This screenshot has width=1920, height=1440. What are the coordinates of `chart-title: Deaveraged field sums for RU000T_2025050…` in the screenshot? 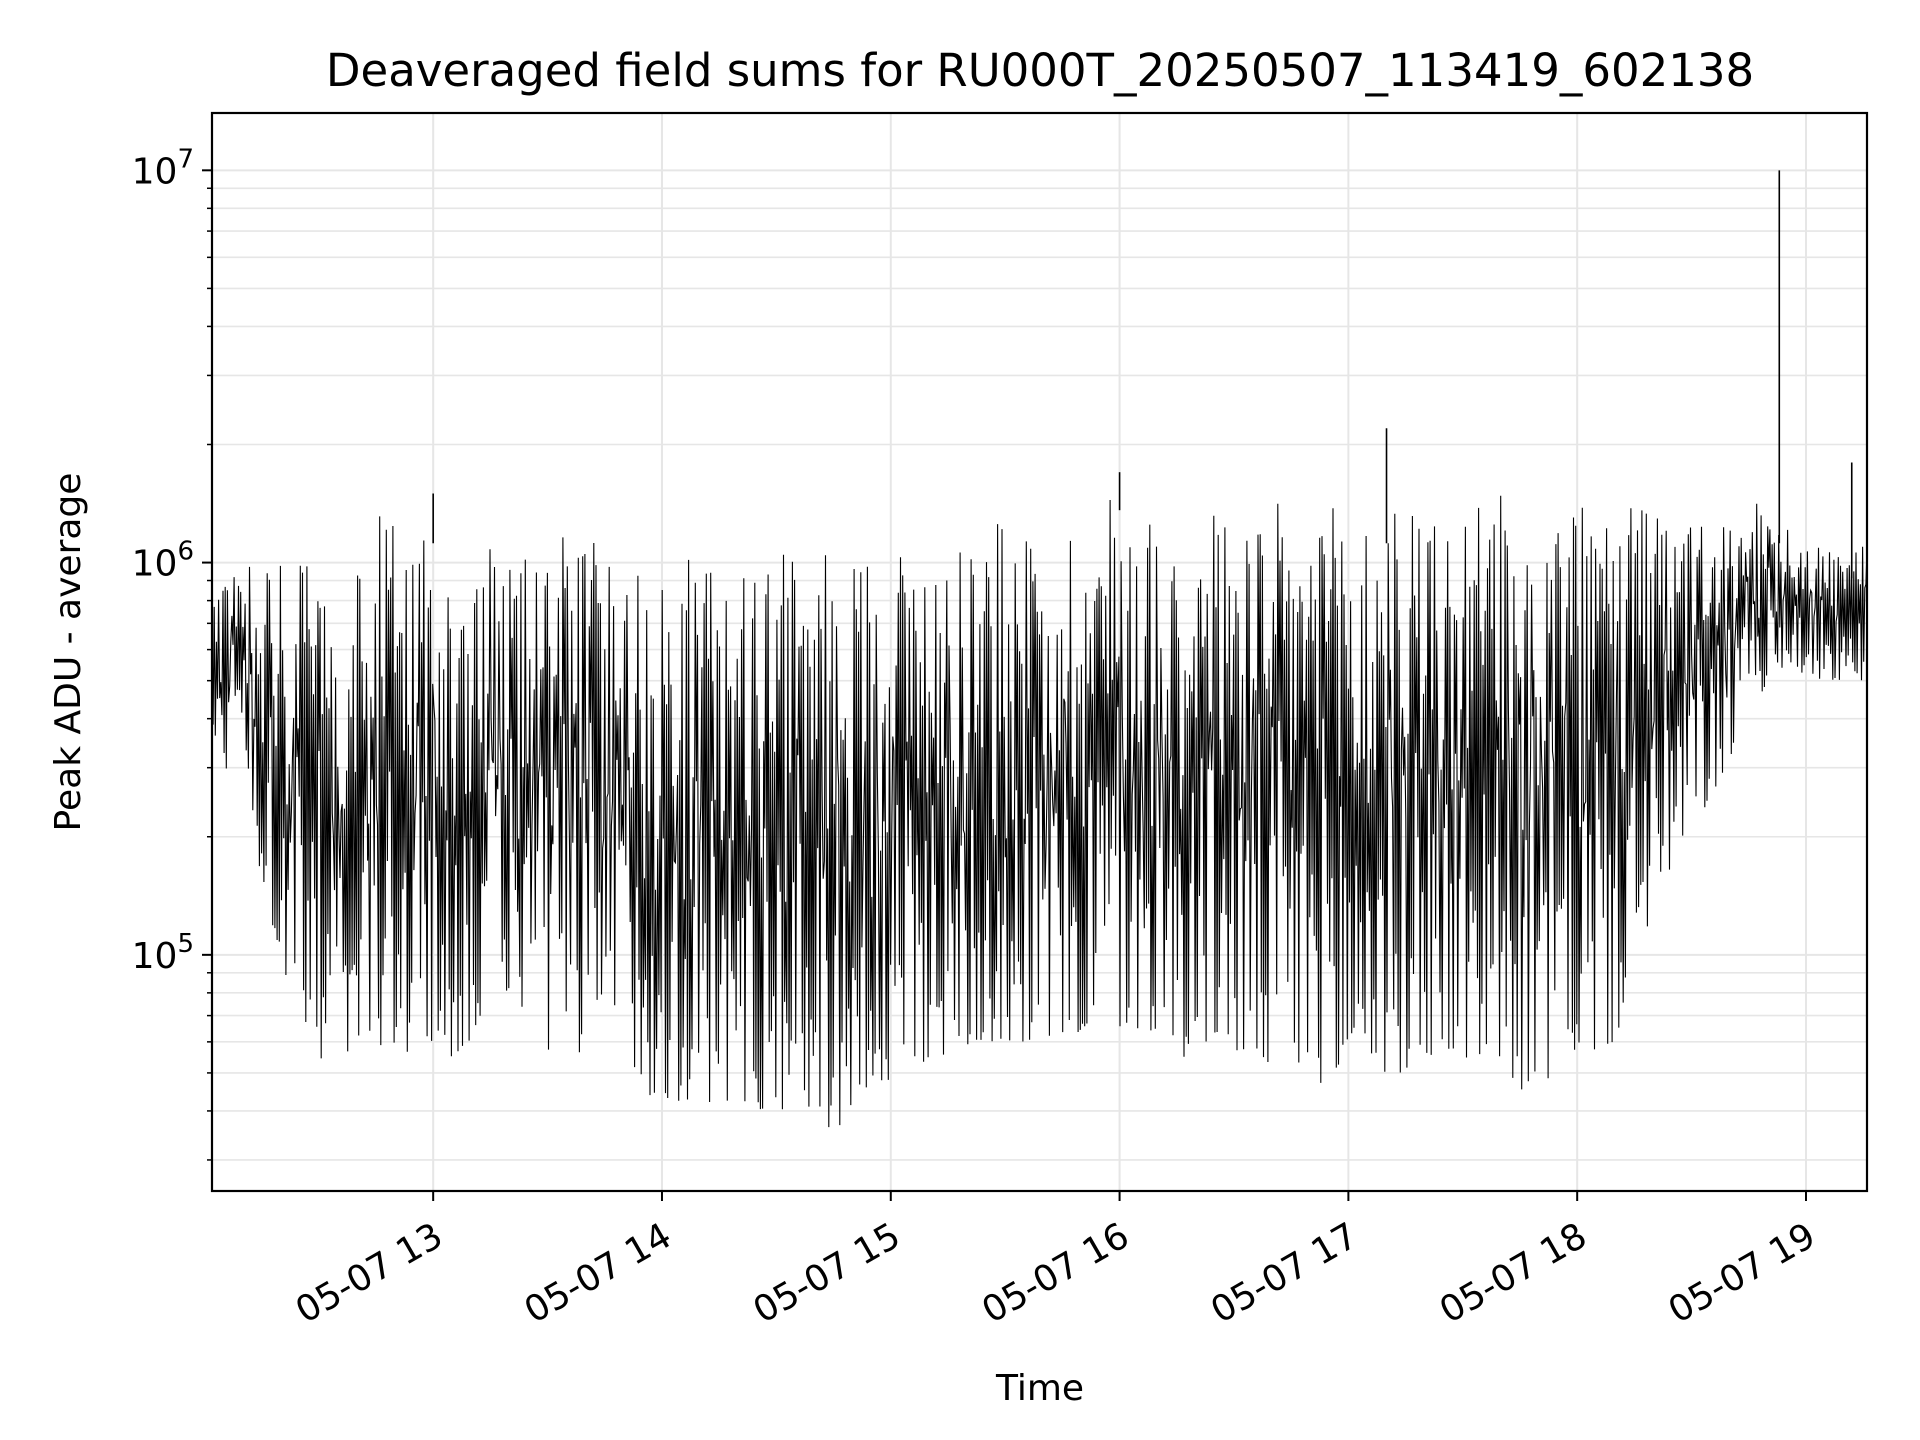 It's located at (1040, 70).